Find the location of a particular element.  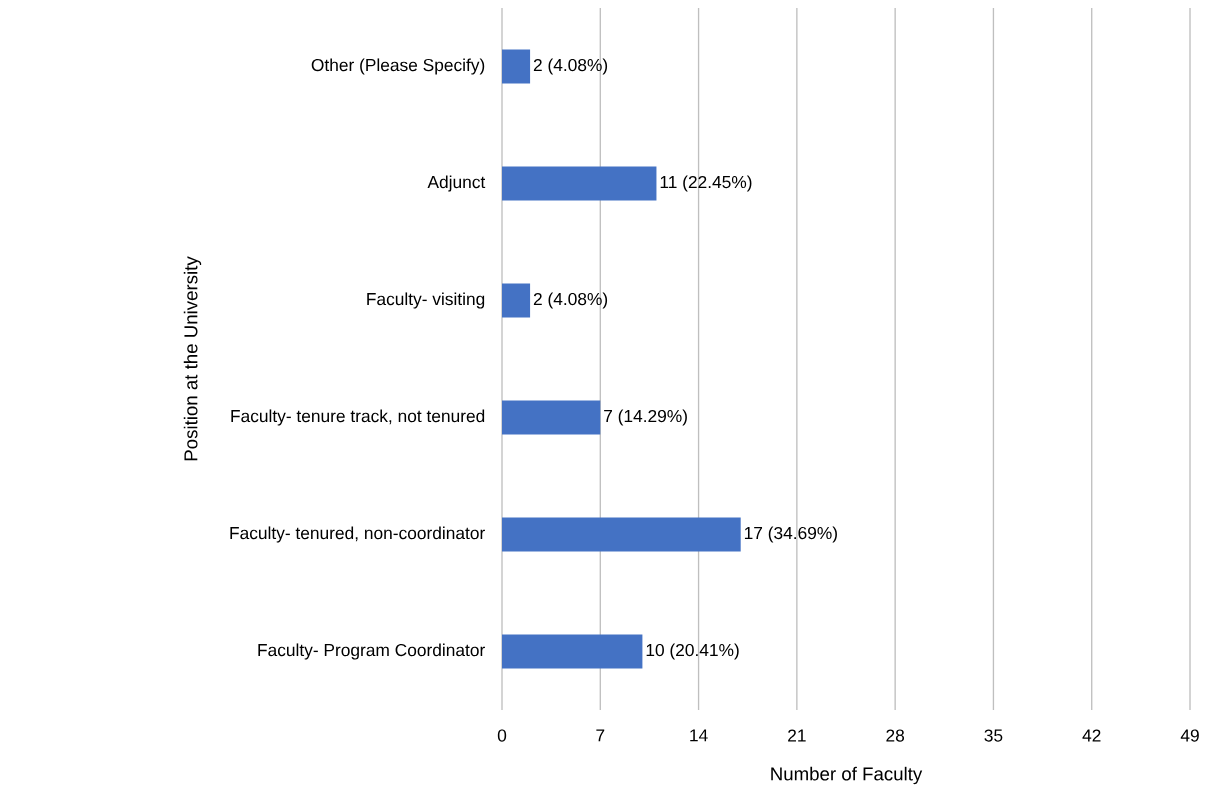

x-tick-label: 21 is located at coordinates (797, 735).